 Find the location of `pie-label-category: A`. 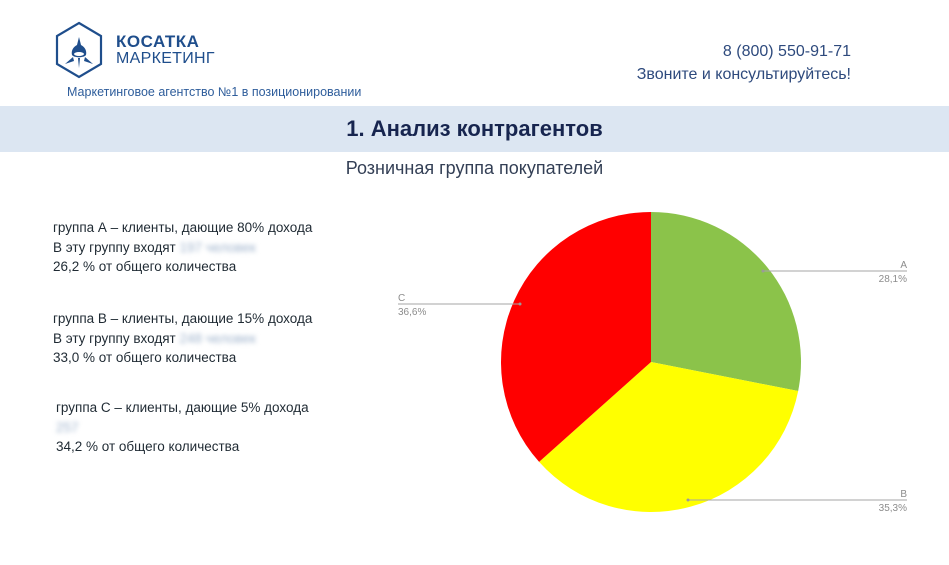

pie-label-category: A is located at coordinates (903, 265).